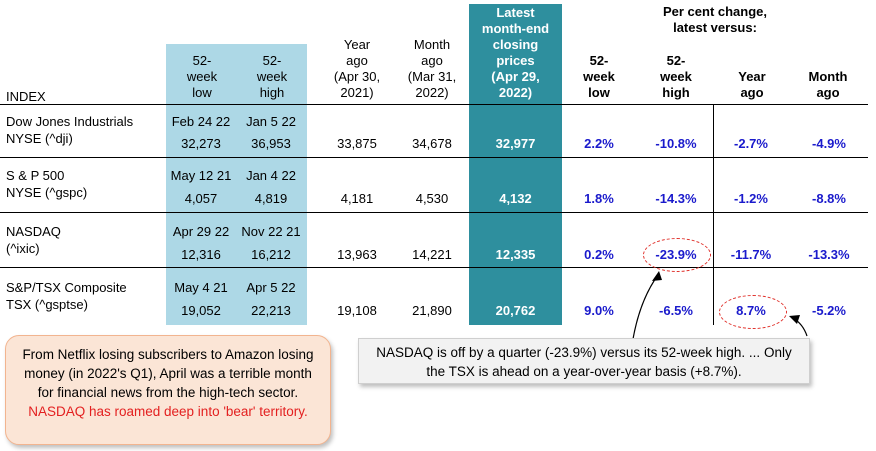  What do you see at coordinates (432, 254) in the screenshot?
I see `month-ago-value: 14,221` at bounding box center [432, 254].